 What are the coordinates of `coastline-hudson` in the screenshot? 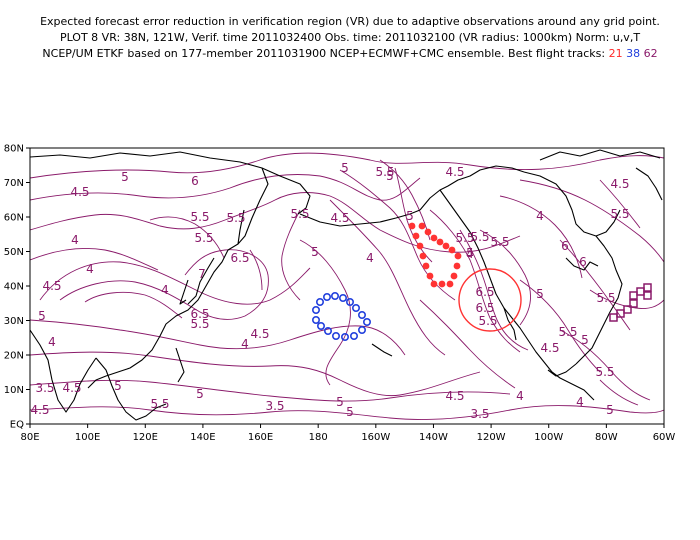 It's located at (572, 204).